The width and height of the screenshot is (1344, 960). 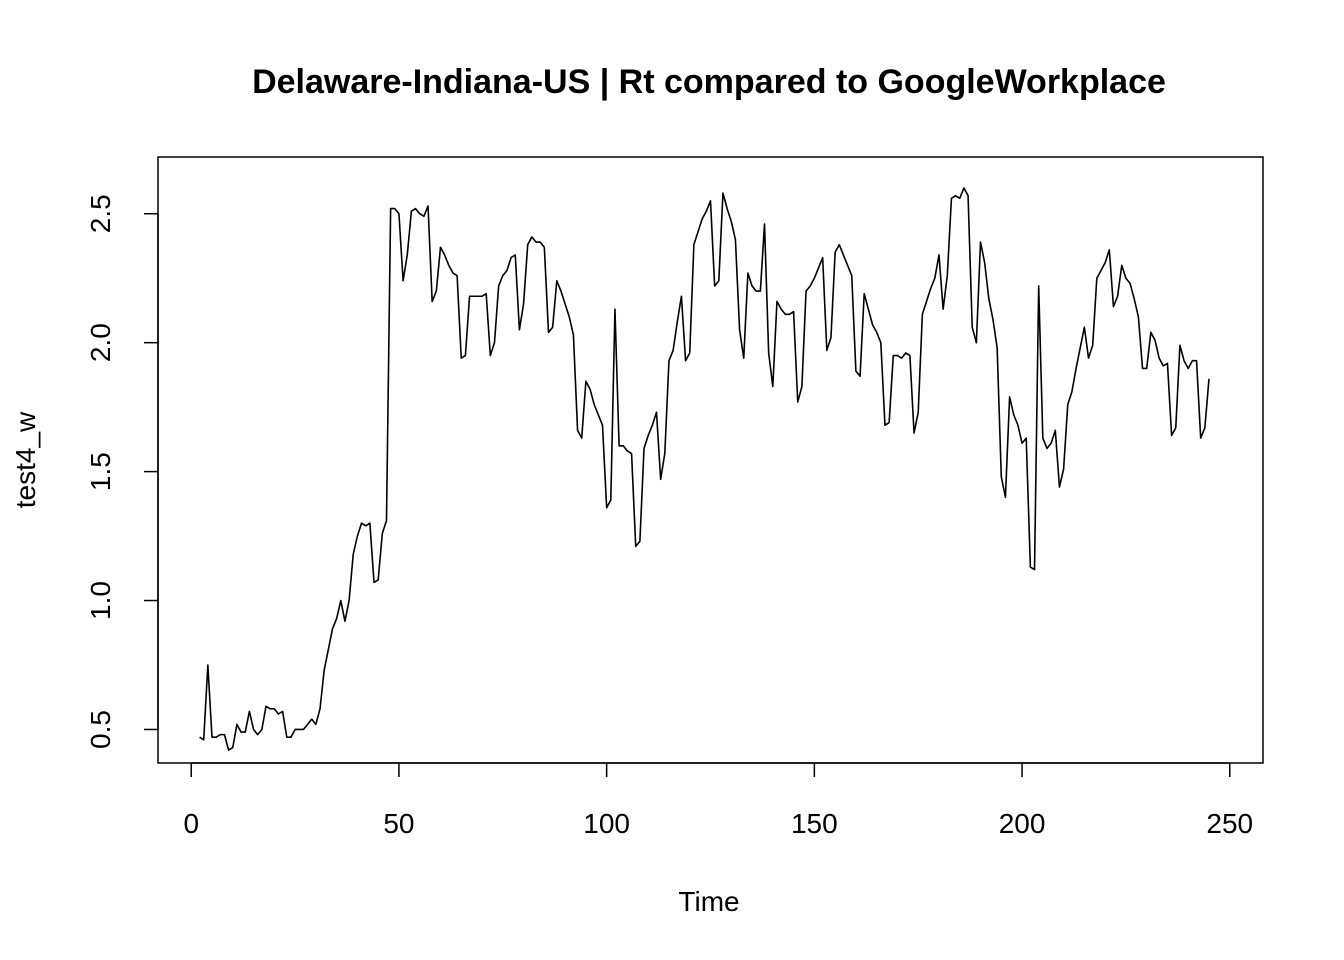 I want to click on x-axis: 0 50 100 150 200 250, so click(x=718, y=800).